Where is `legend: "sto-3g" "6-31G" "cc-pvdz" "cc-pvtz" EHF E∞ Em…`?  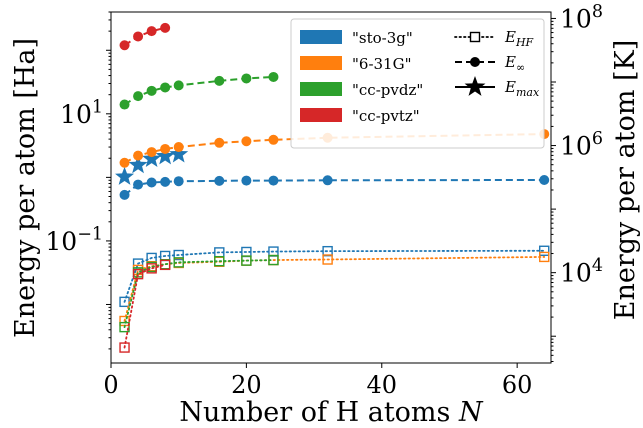 legend: "sto-3g" "6-31G" "cc-pvdz" "cc-pvtz" EHF E∞ Em… is located at coordinates (417, 83).